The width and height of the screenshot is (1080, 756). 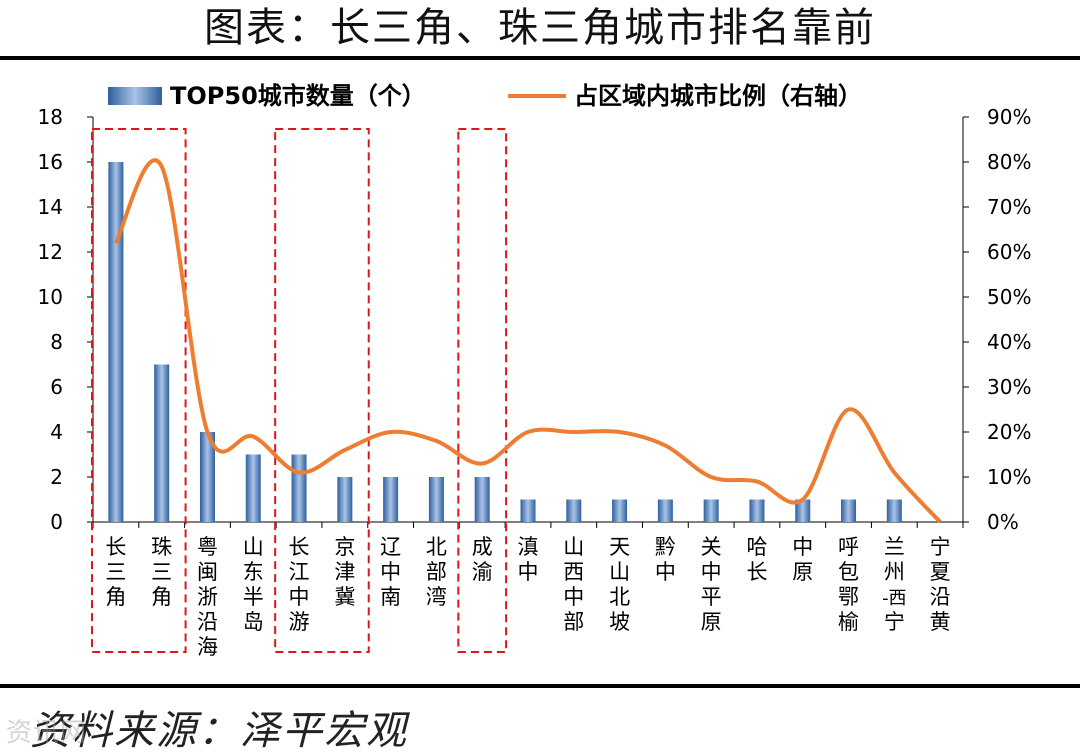 I want to click on category-label: 哈长, so click(x=756, y=559).